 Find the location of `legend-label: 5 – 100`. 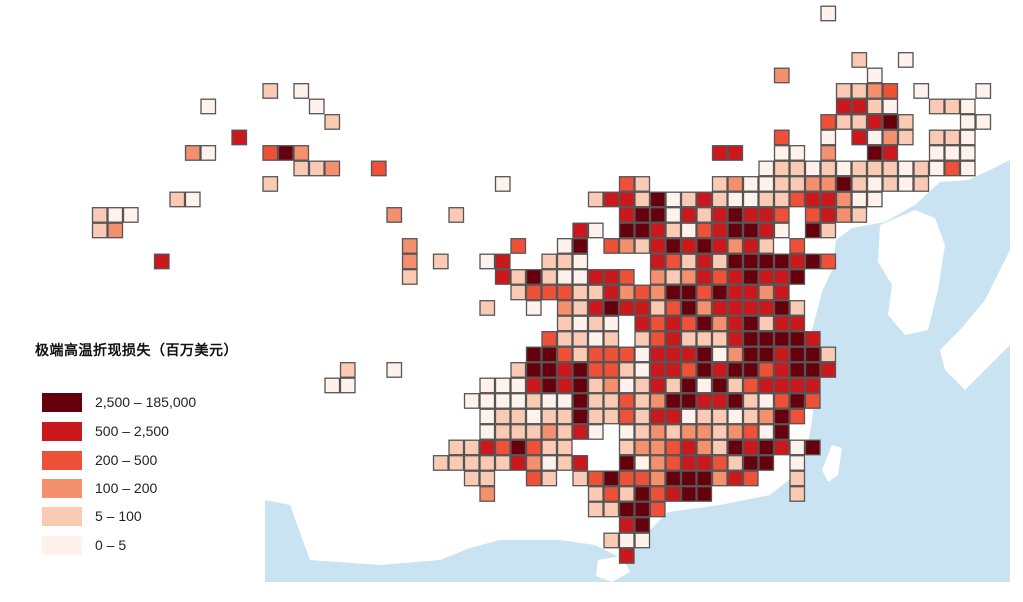

legend-label: 5 – 100 is located at coordinates (118, 516).